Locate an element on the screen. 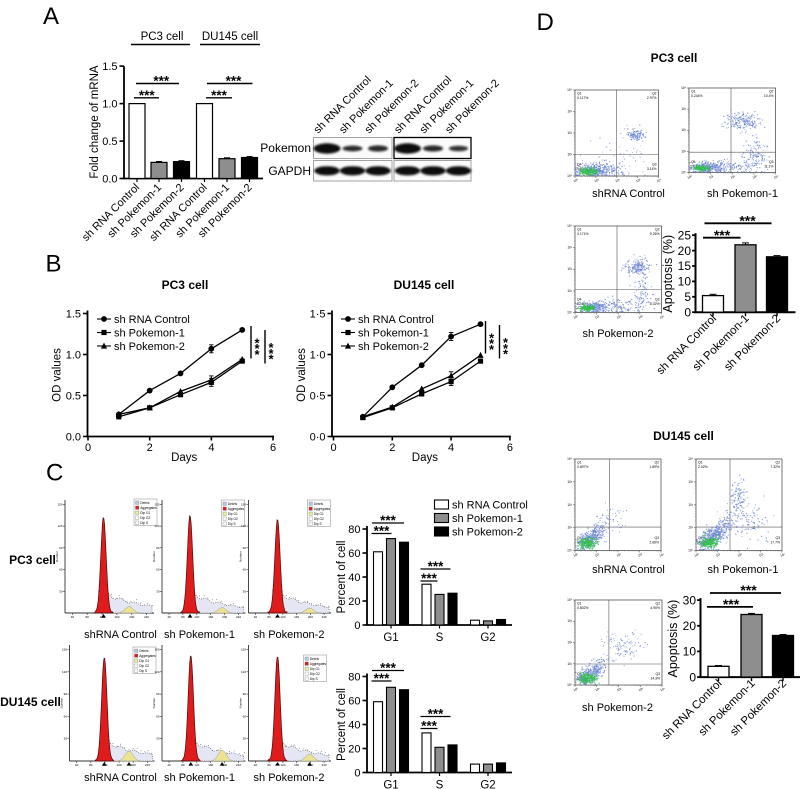 The image size is (800, 789). svg-text: 0.5 is located at coordinates (109, 142).